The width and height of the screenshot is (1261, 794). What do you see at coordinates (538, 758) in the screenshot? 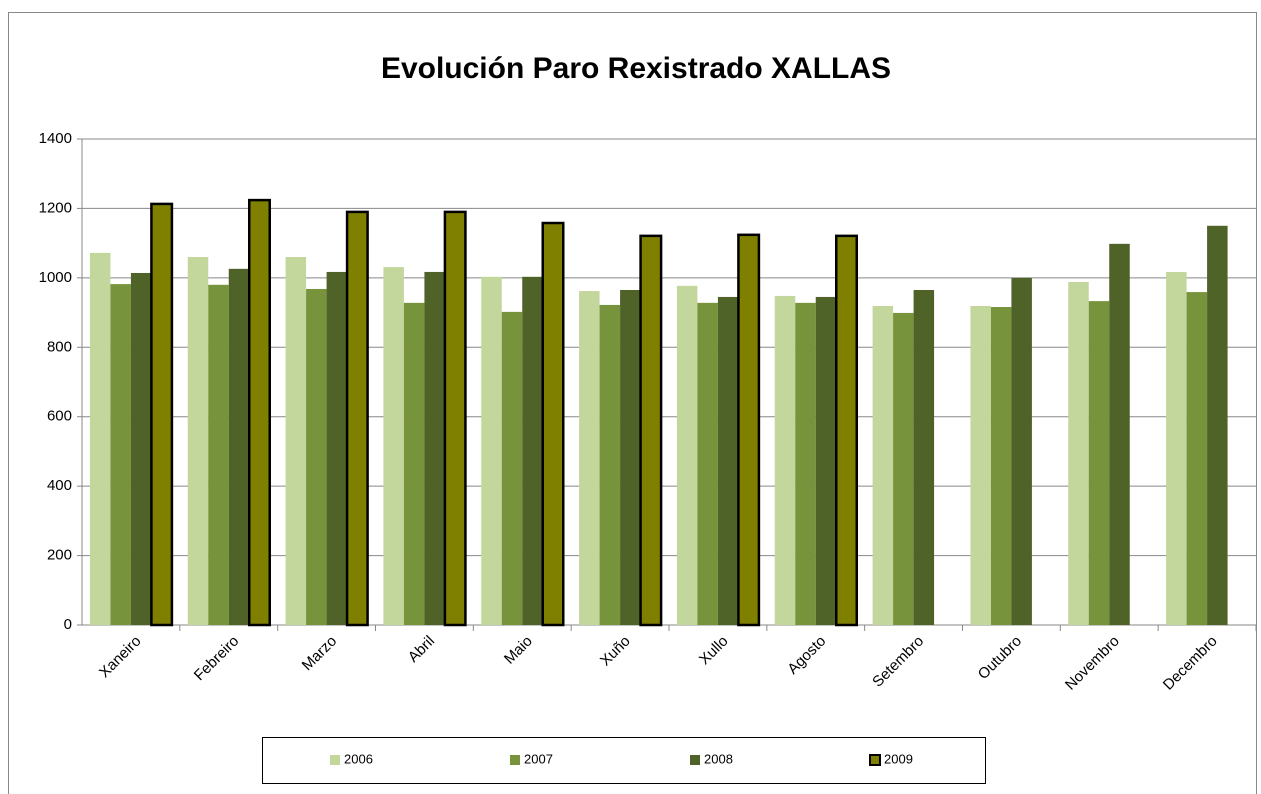
I see `legend-label: 2007` at bounding box center [538, 758].